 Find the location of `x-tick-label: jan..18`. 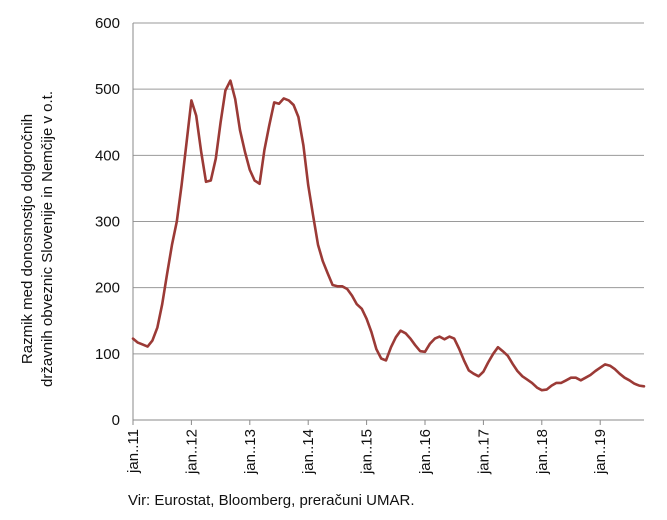

x-tick-label: jan..18 is located at coordinates (542, 452).